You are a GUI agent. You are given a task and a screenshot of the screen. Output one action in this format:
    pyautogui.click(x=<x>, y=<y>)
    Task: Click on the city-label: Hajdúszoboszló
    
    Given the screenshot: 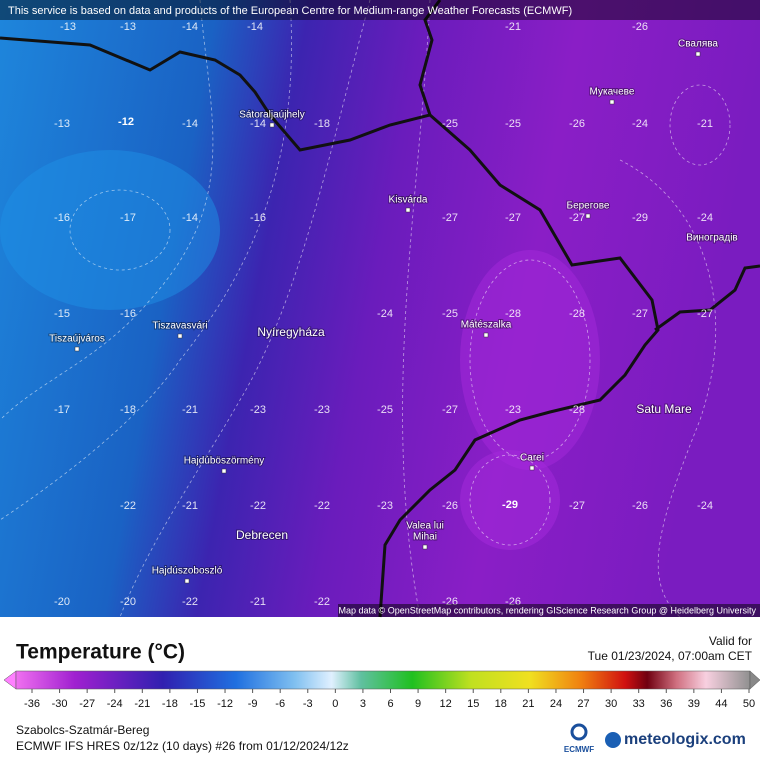 What is the action you would take?
    pyautogui.click(x=187, y=571)
    